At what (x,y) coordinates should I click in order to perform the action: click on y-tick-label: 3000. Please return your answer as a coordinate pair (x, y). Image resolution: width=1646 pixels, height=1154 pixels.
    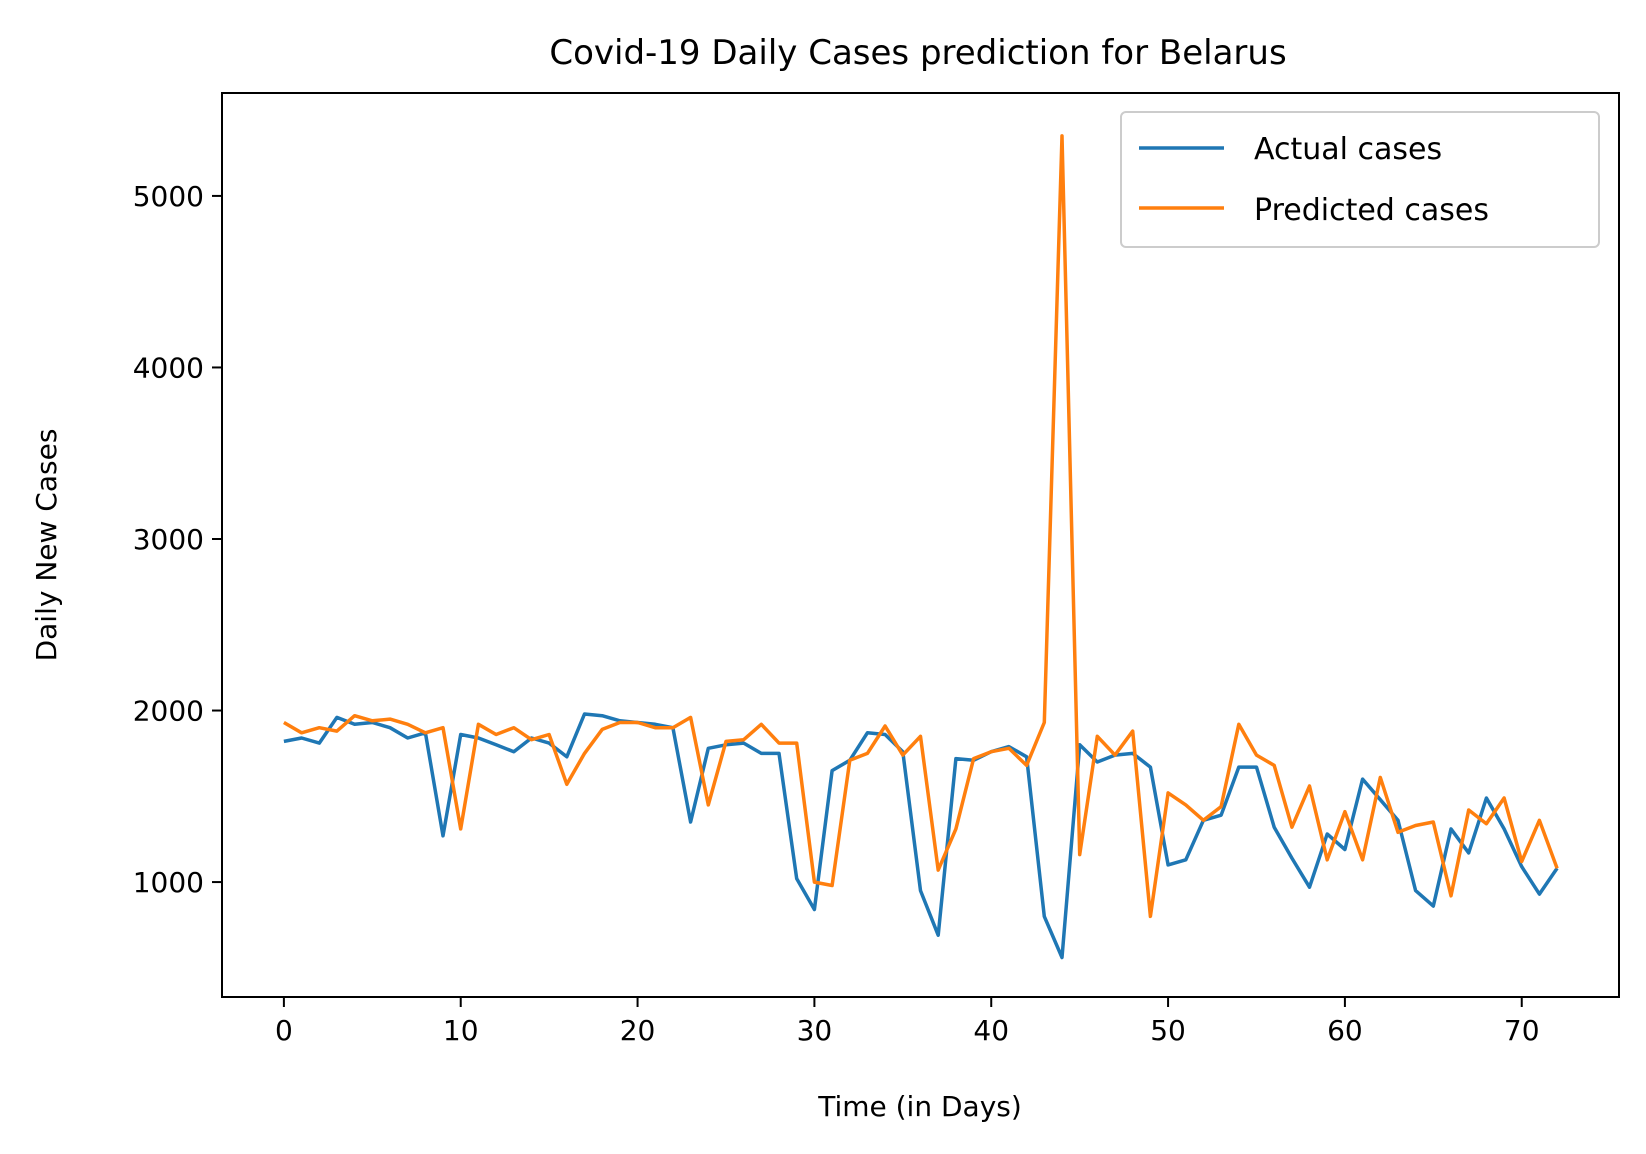
    Looking at the image, I should click on (168, 539).